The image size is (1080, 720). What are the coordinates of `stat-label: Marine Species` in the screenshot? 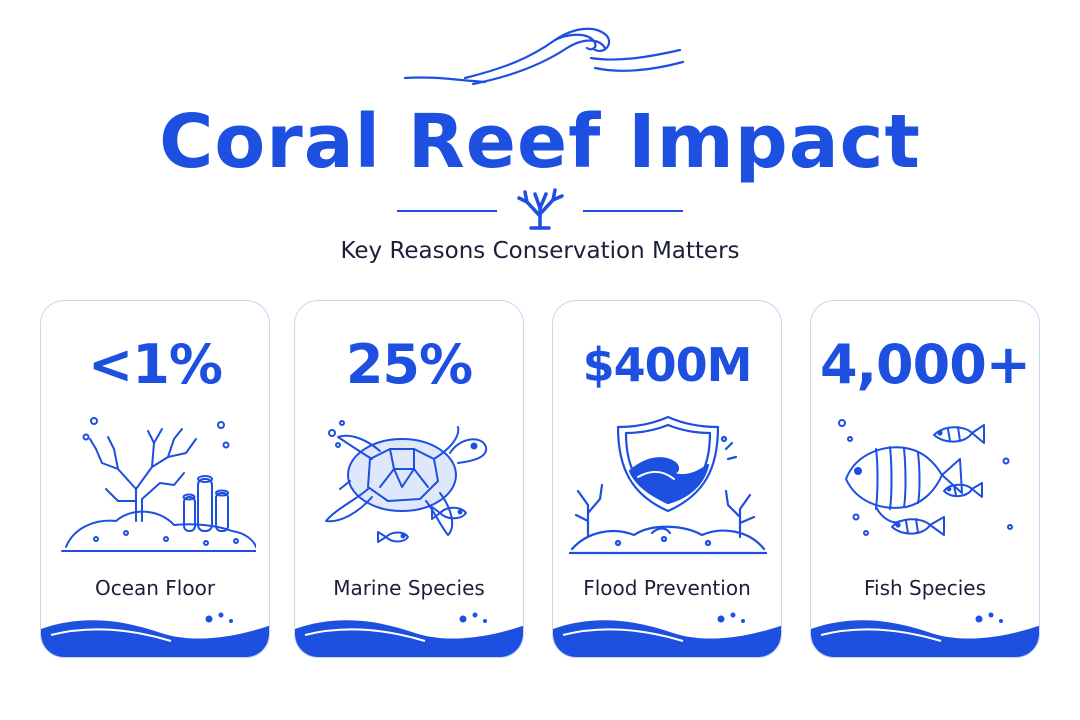 It's located at (409, 588).